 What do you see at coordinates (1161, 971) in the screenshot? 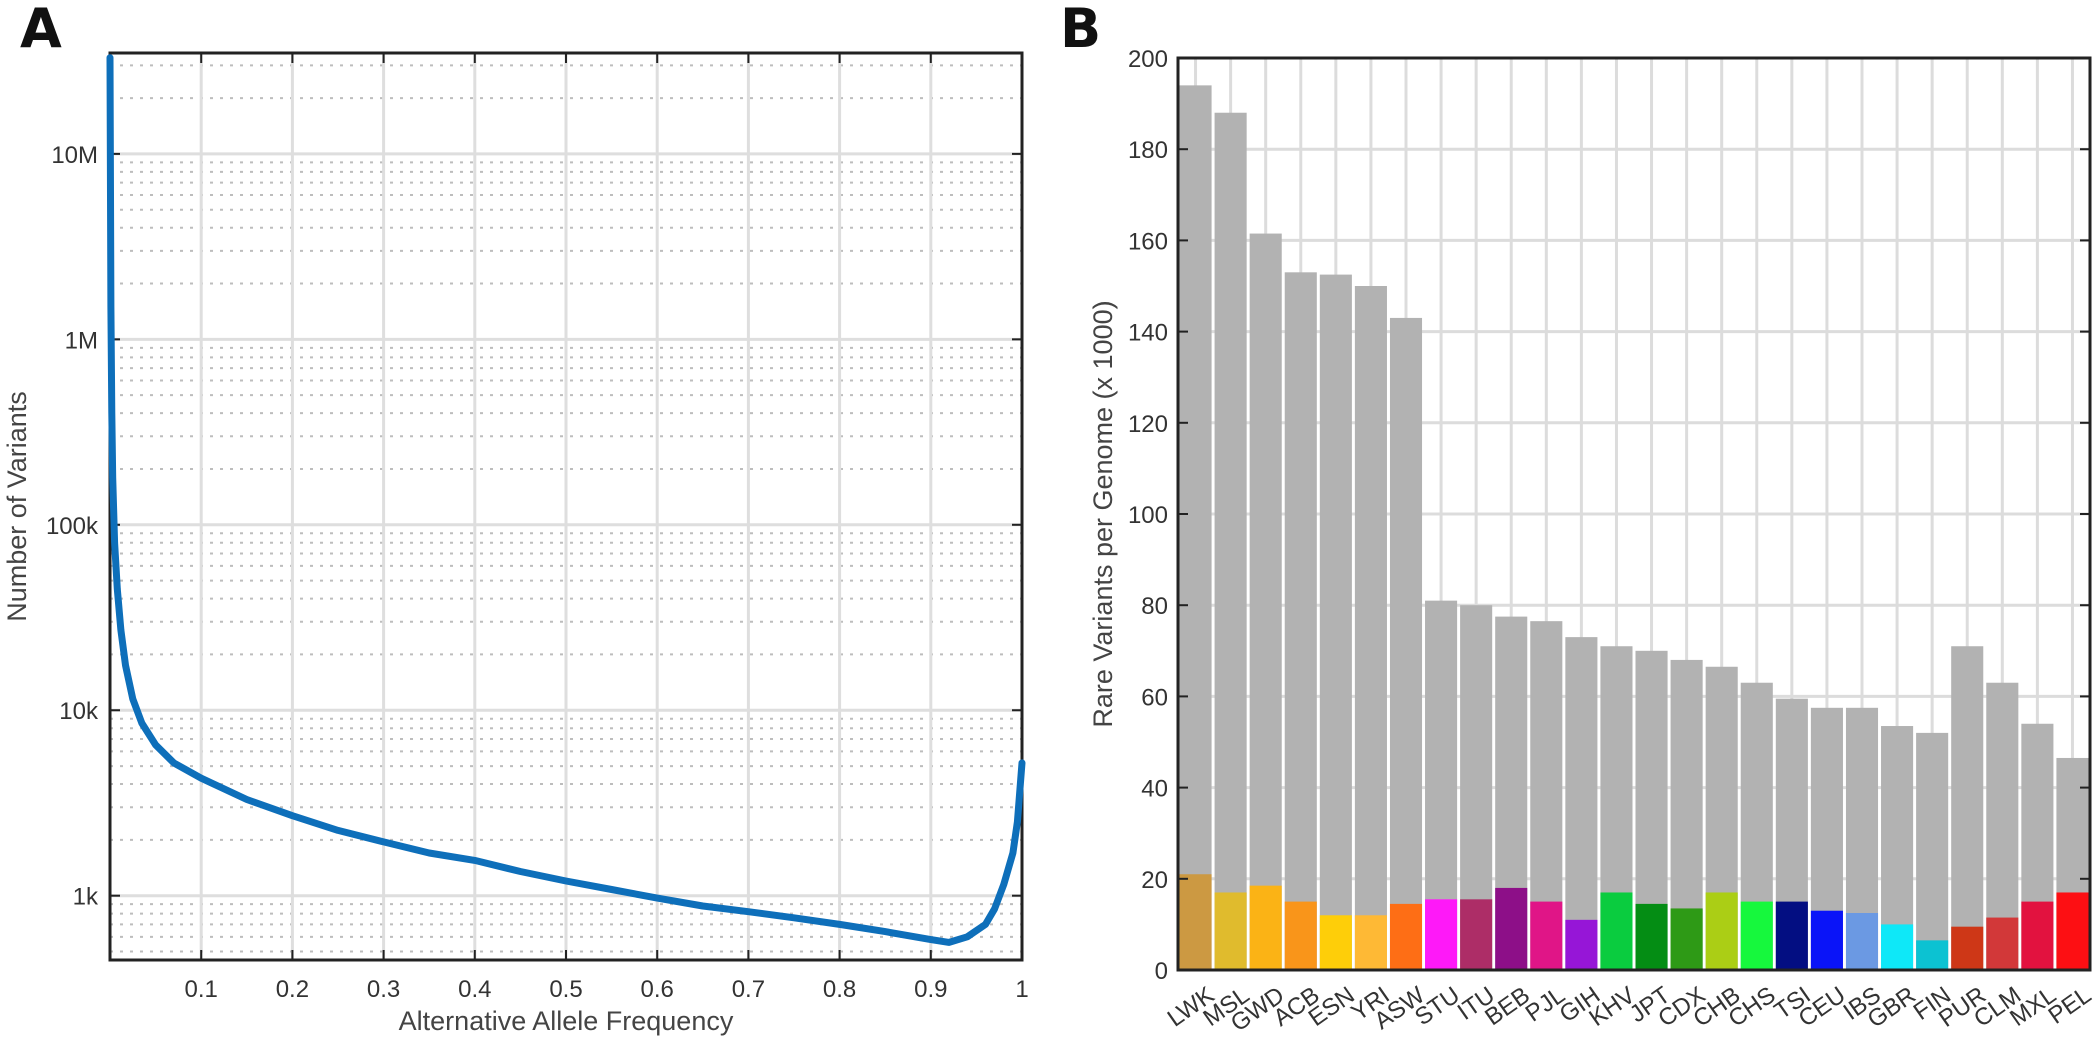
I see `y-tick-label: 0` at bounding box center [1161, 971].